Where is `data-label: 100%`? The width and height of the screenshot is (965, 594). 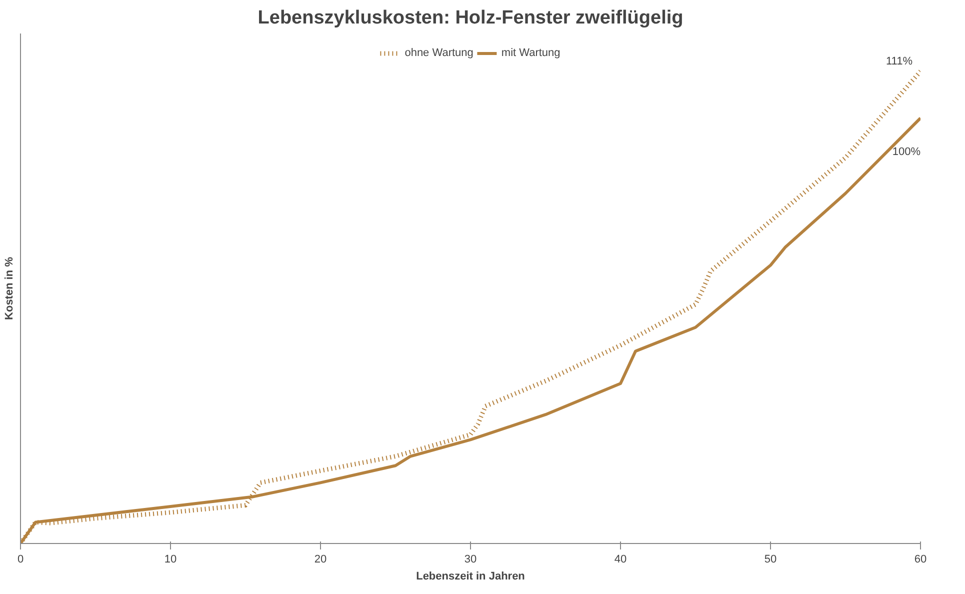
data-label: 100% is located at coordinates (906, 152).